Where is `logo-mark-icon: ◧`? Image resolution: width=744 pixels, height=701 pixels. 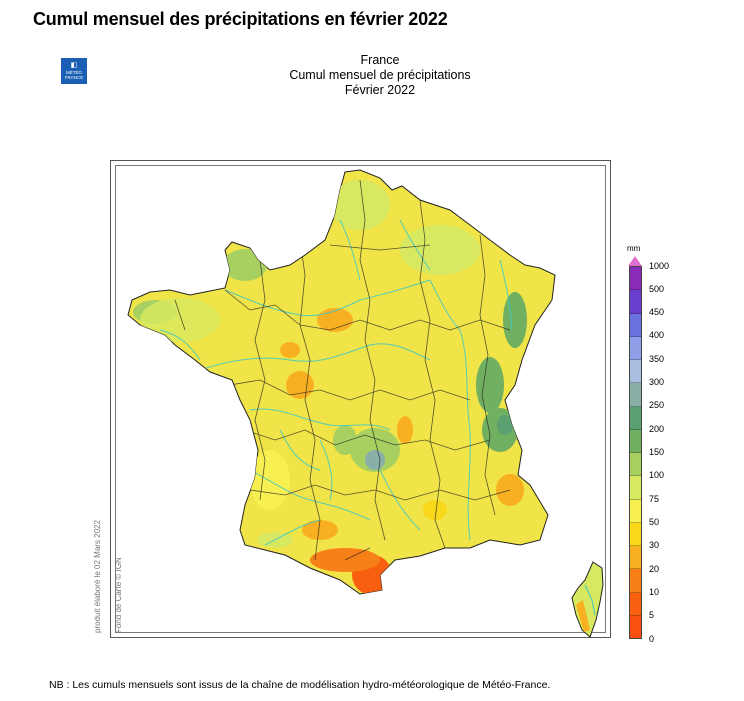
logo-mark-icon: ◧ is located at coordinates (74, 65).